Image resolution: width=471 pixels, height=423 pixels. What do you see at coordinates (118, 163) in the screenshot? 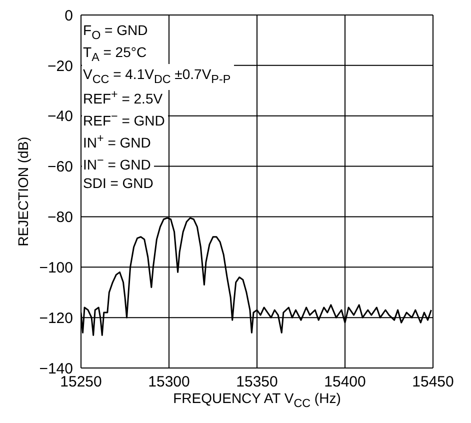
I see `annotation: IN$^{−}$ = GND` at bounding box center [118, 163].